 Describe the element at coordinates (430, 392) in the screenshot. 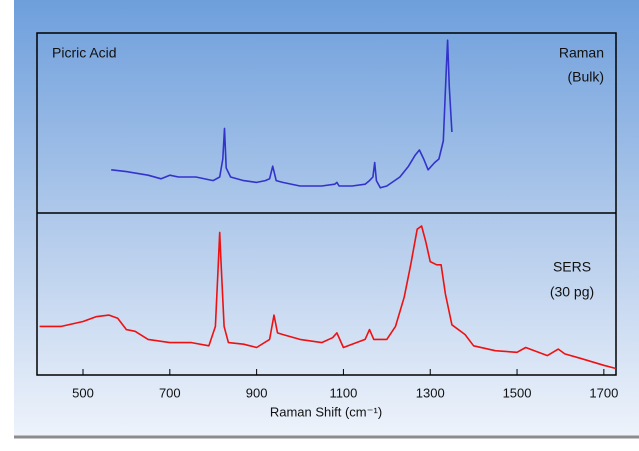

I see `x-tick-label: 1300` at that location.